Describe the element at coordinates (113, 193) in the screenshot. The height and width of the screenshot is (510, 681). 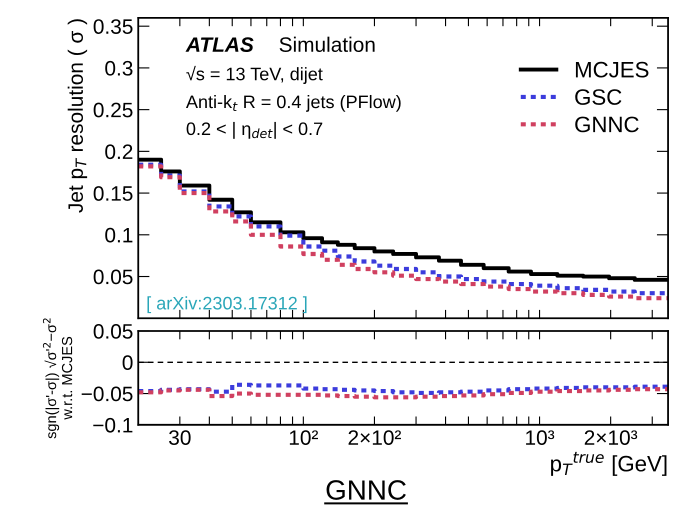
I see `y-tick-label: 0.15` at that location.